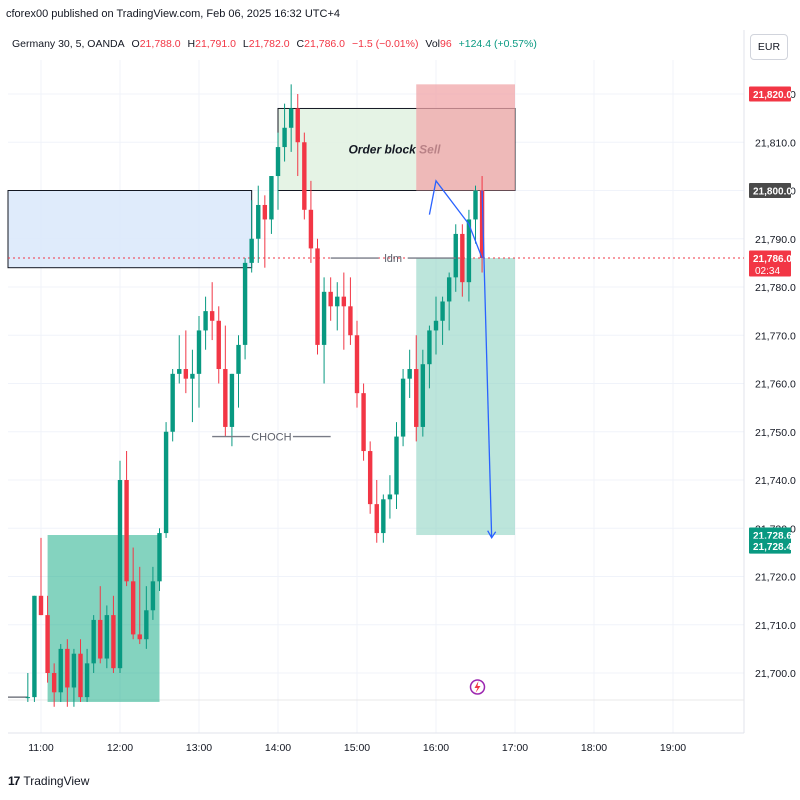  Describe the element at coordinates (594, 748) in the screenshot. I see `x-tick-label: 18:00` at that location.